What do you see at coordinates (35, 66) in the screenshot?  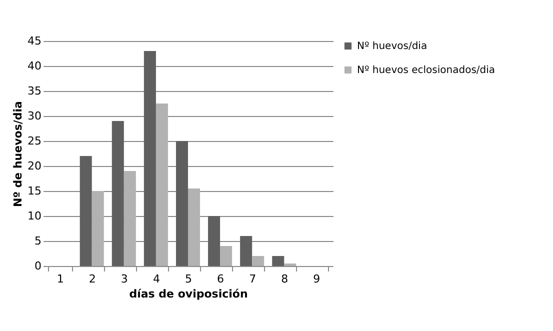 I see `y-tick-label: 40` at bounding box center [35, 66].